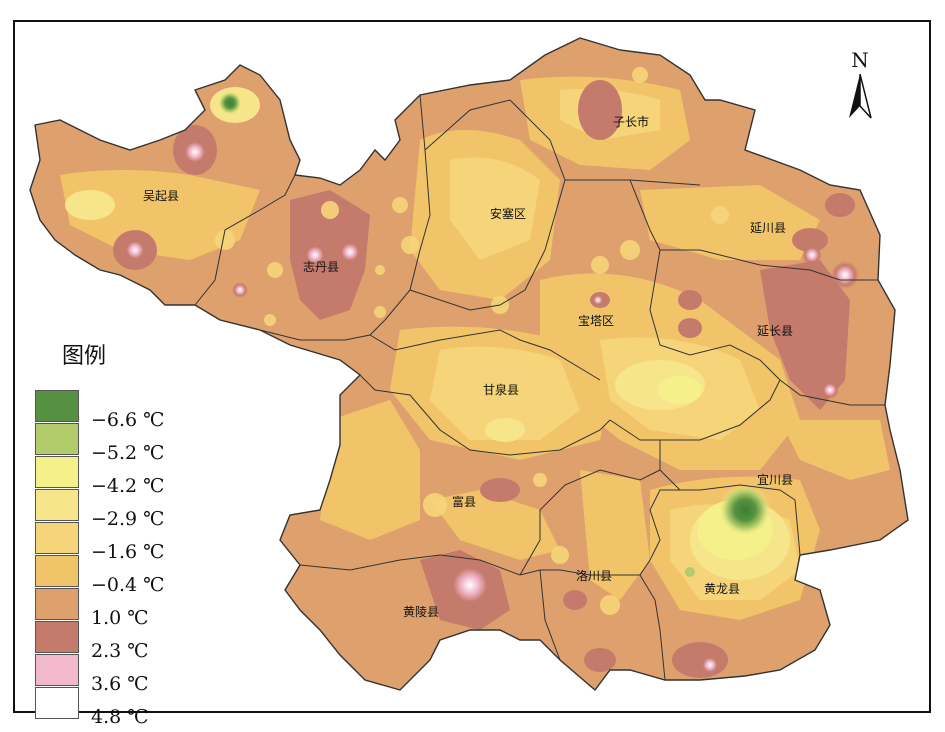 The width and height of the screenshot is (945, 732). Describe the element at coordinates (501, 390) in the screenshot. I see `label-ganquan: 甘泉县` at that location.